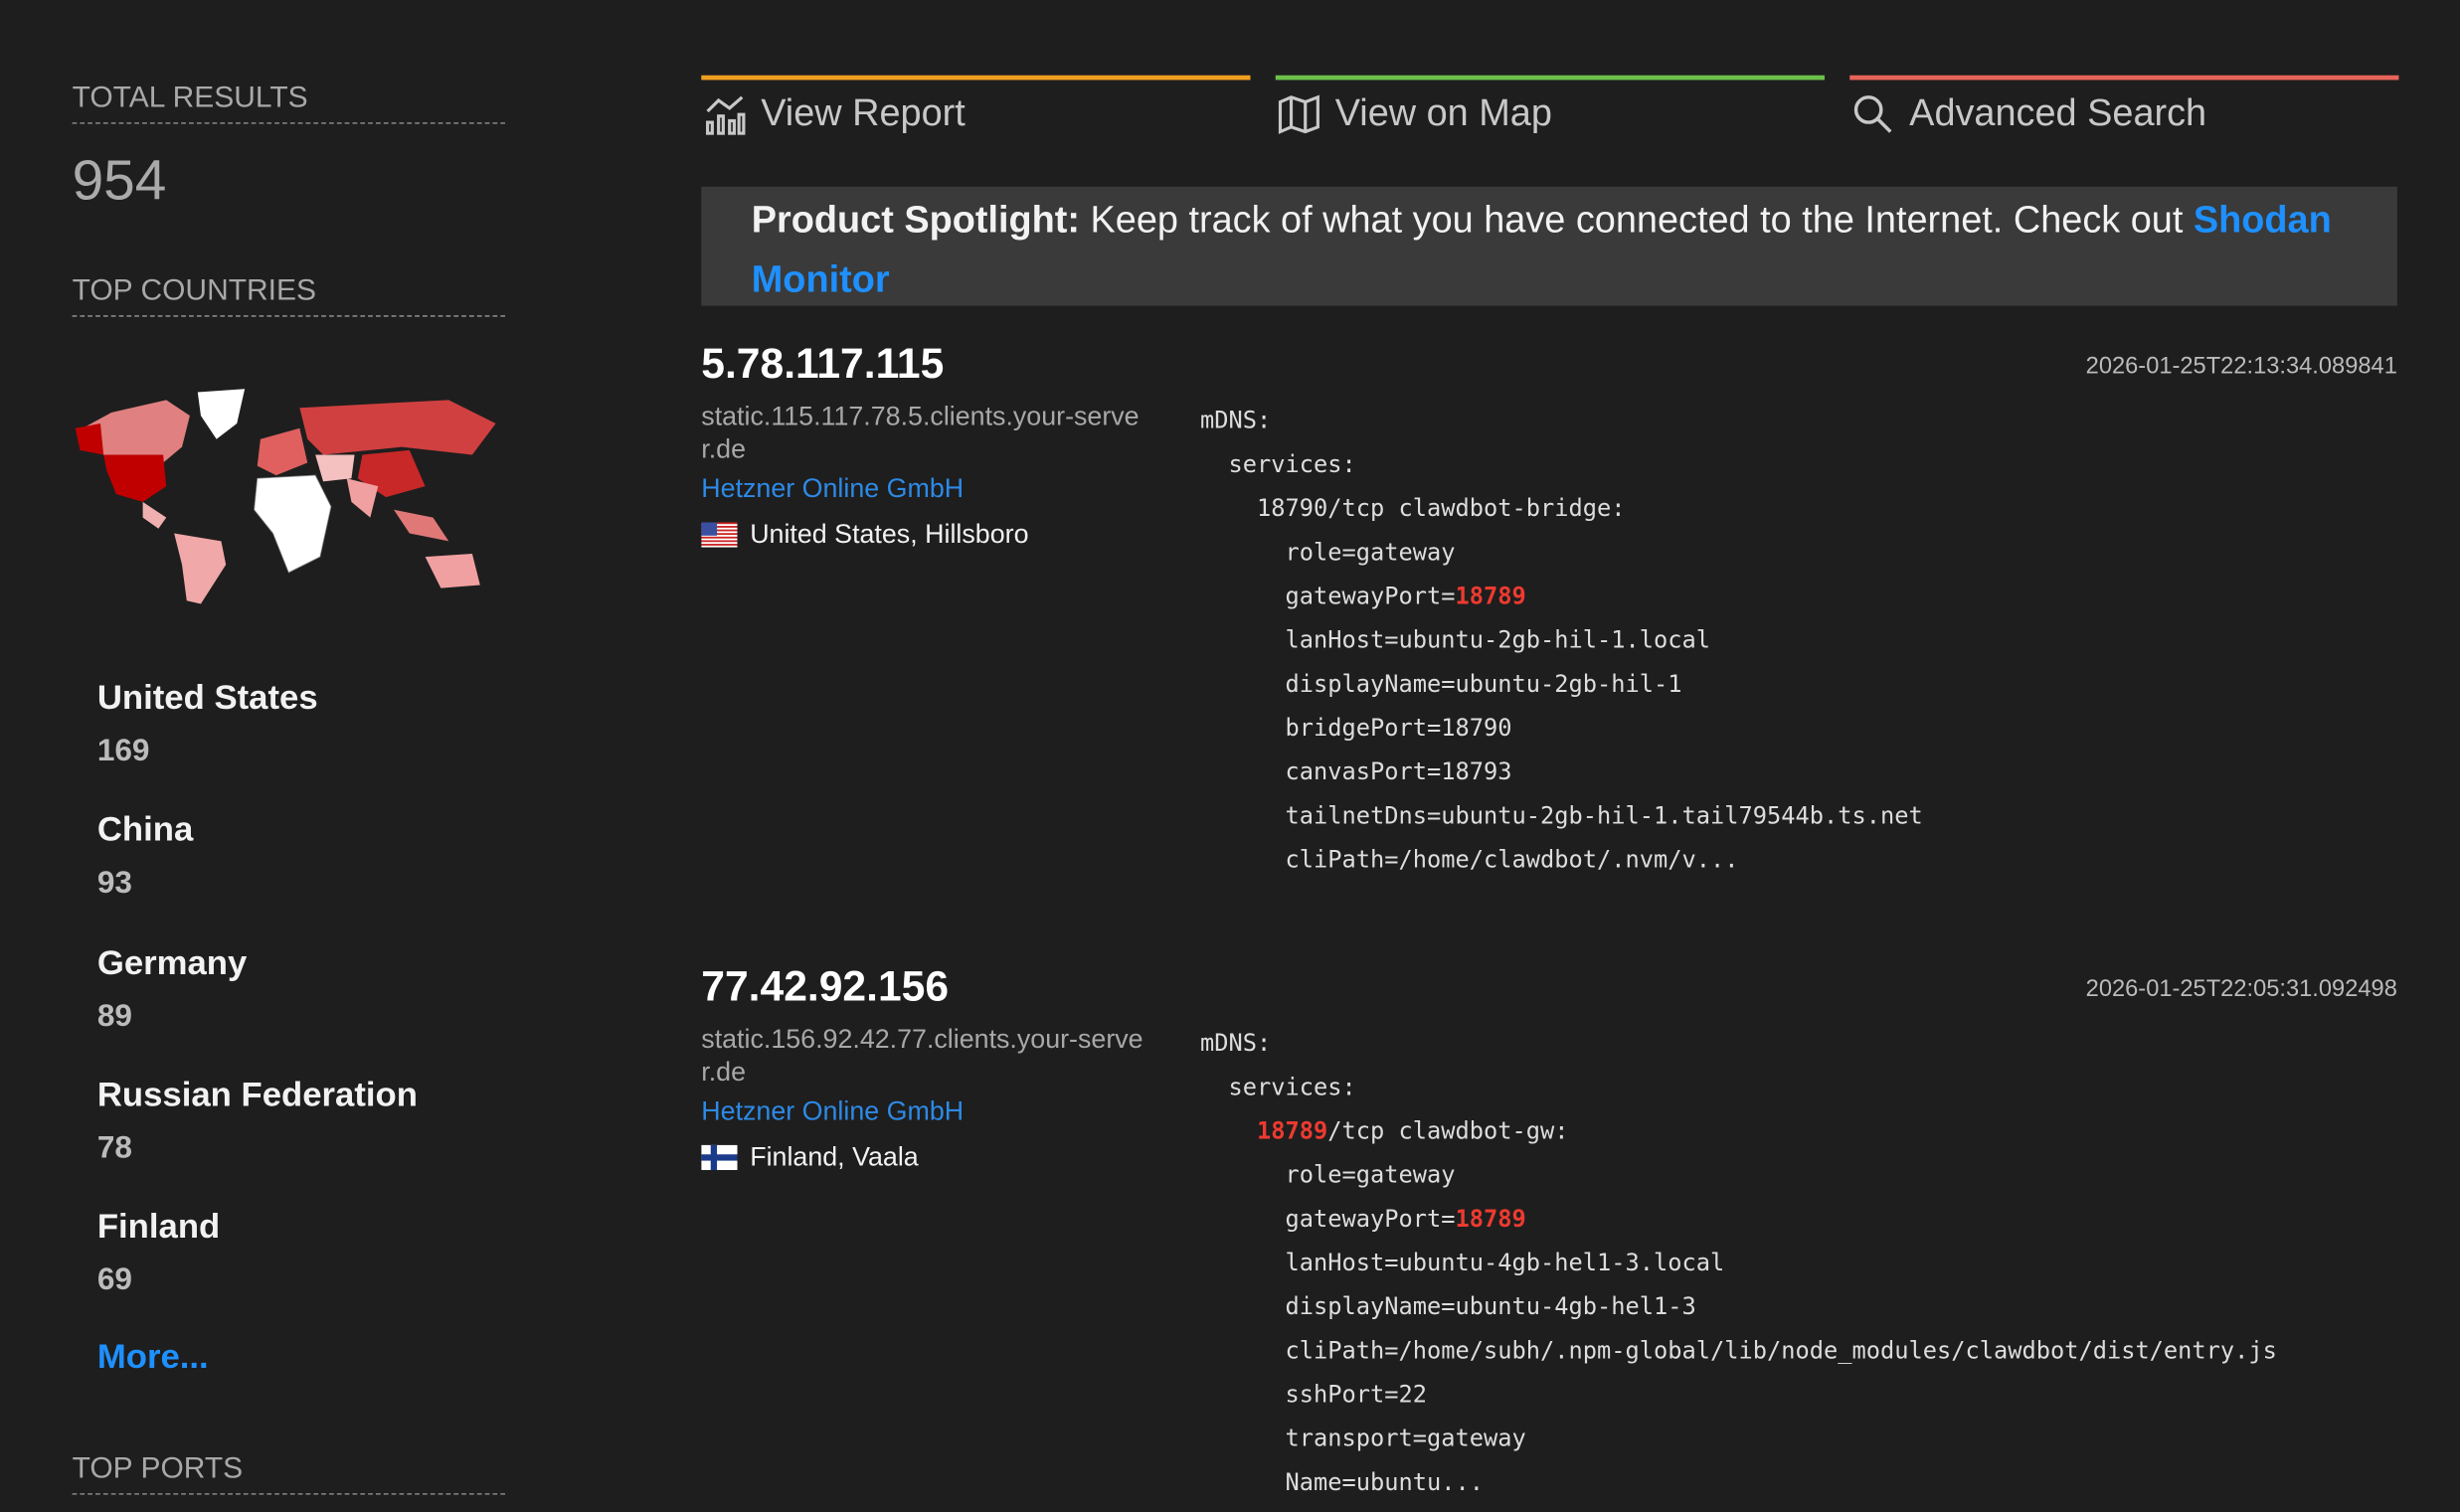  Describe the element at coordinates (719, 535) in the screenshot. I see `us-flag-icon` at that location.